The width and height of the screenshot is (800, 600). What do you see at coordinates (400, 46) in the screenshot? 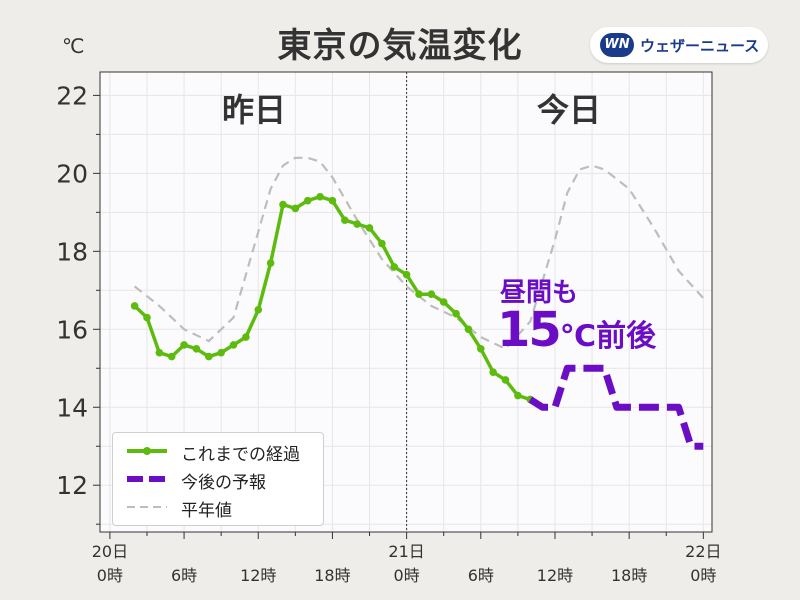
I see `chart-title: 東京の気温変化` at bounding box center [400, 46].